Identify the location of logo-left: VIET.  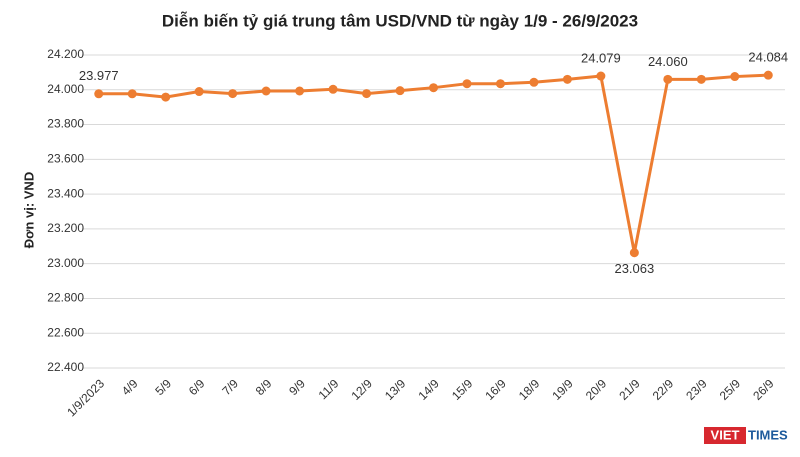
(725, 434).